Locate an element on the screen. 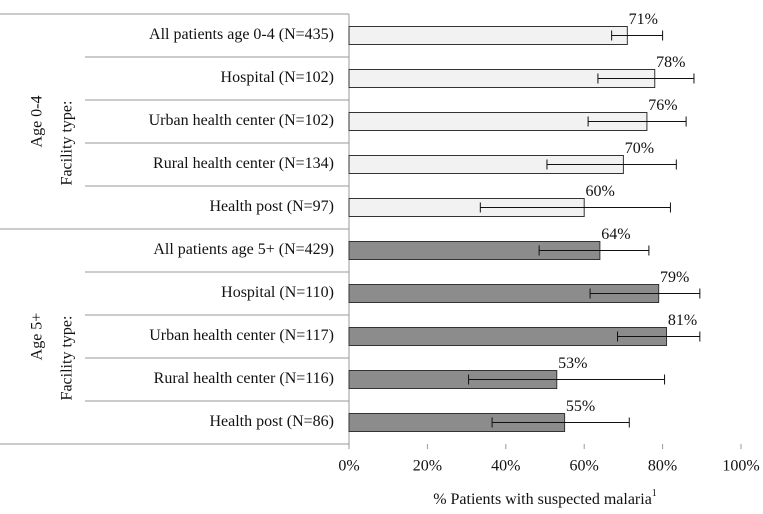 This screenshot has width=763, height=514. x-tick-label: 80% is located at coordinates (662, 466).